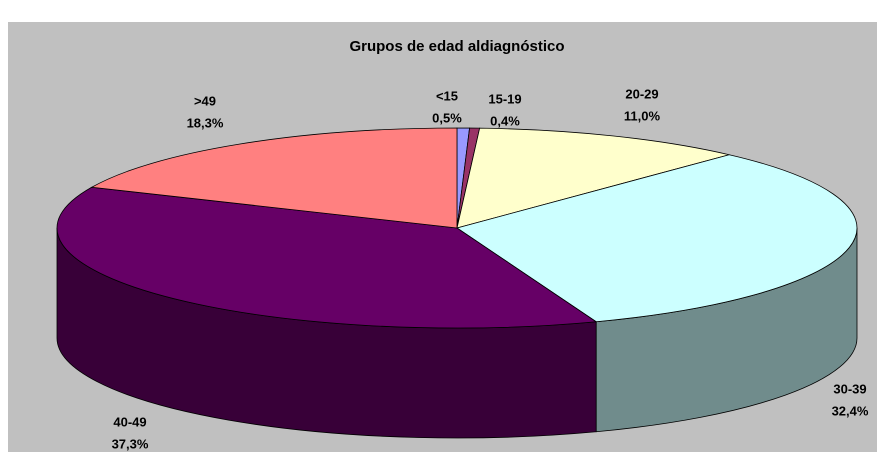 The height and width of the screenshot is (452, 877). I want to click on slice-value-label: 0,5%, so click(447, 117).